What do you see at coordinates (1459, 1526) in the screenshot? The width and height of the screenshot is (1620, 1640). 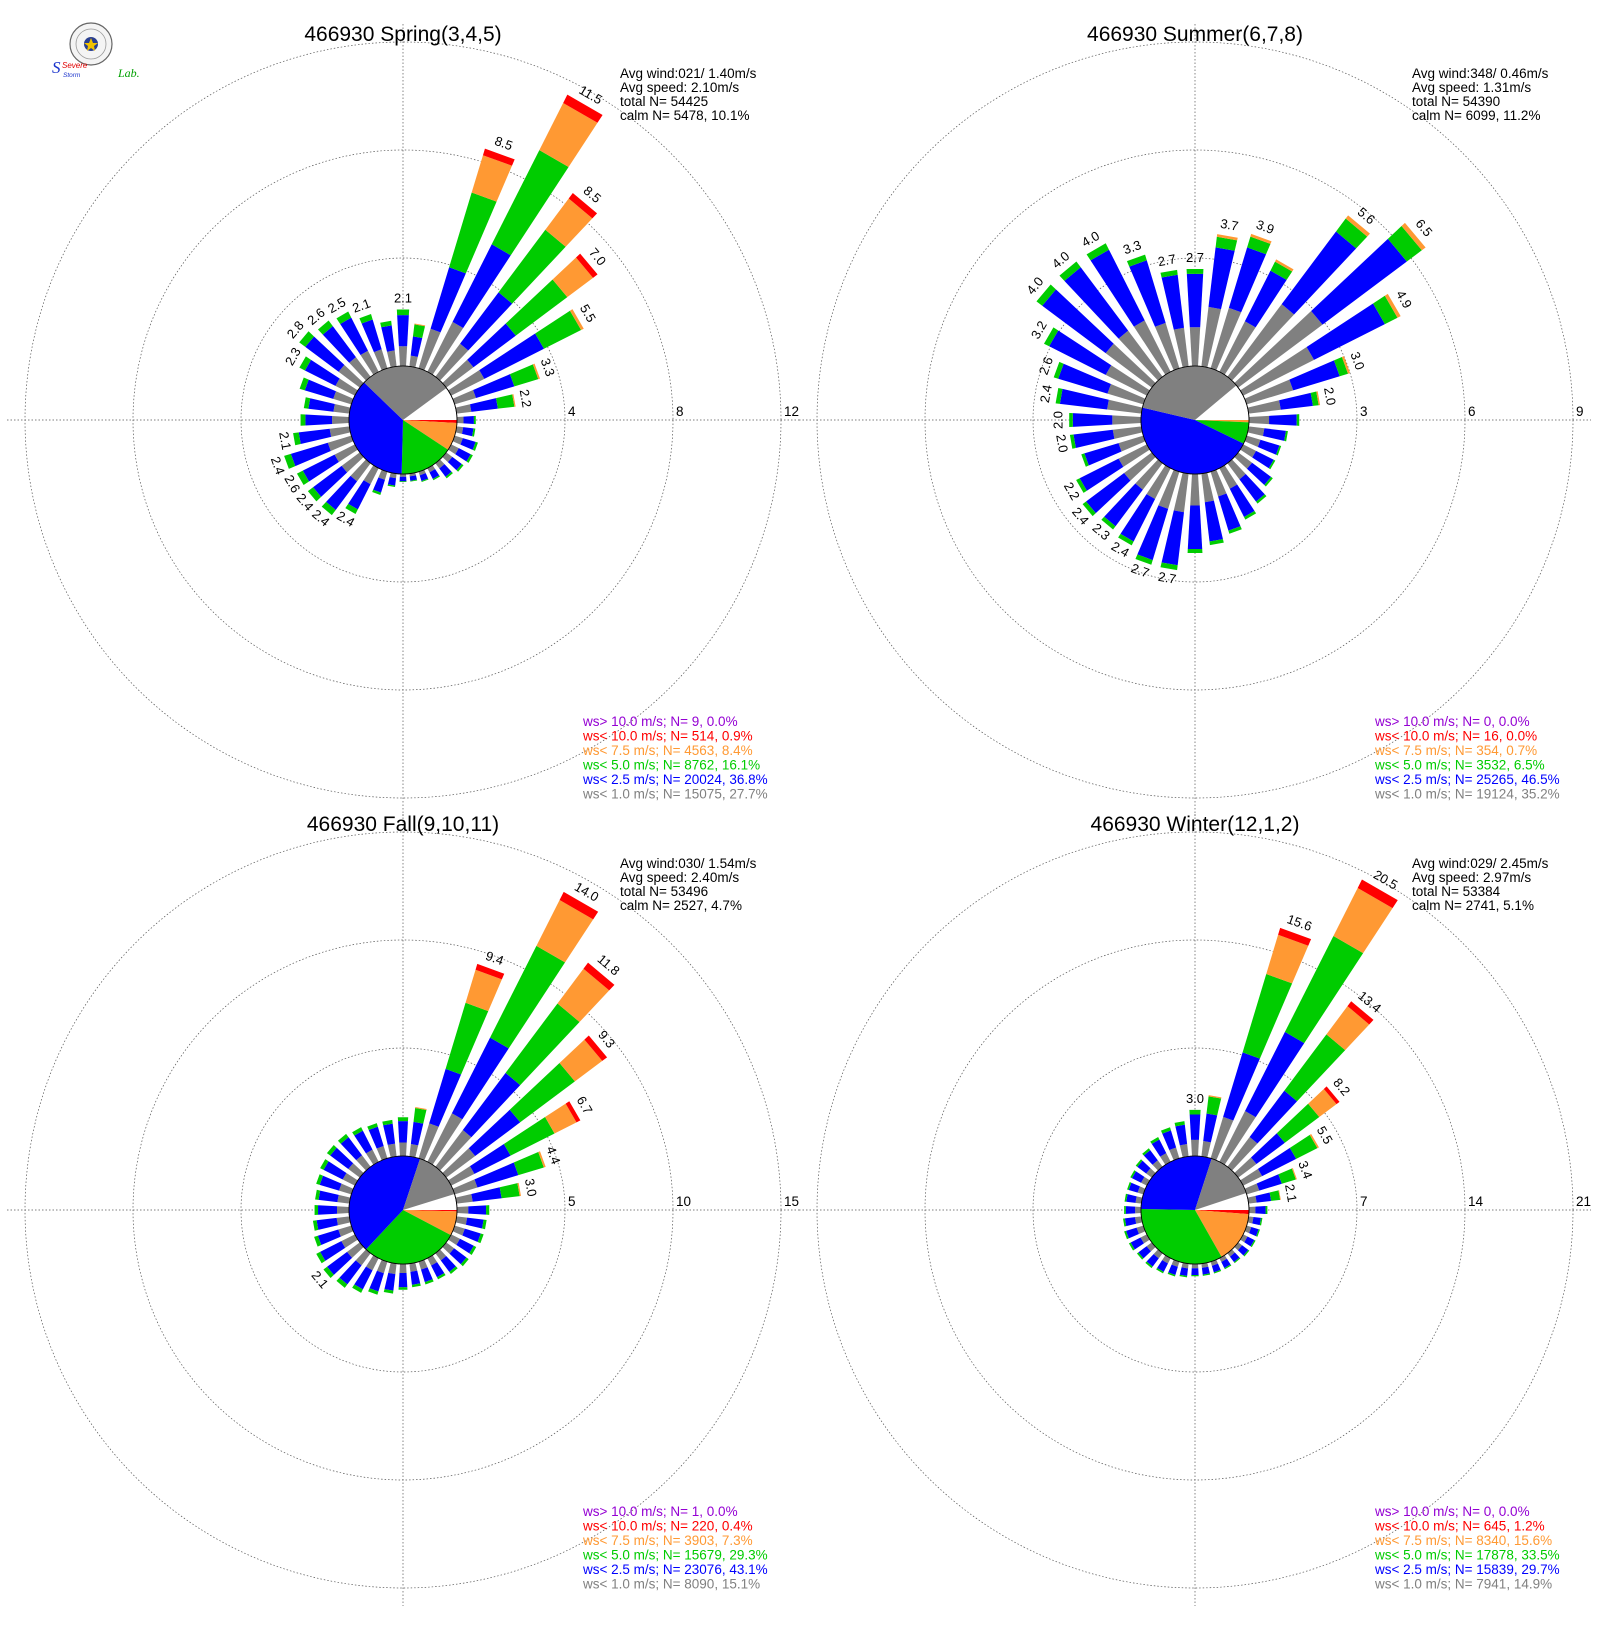 I see `legend-entry: ws< 10.0 m/s; N= 645, 1.2%` at bounding box center [1459, 1526].